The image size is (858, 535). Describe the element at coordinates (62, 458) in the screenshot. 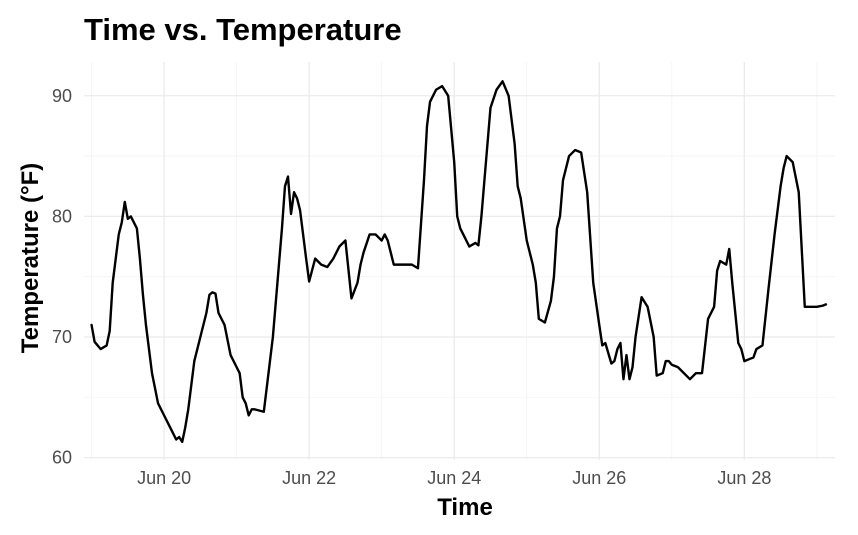

I see `y-tick-label: 60` at that location.